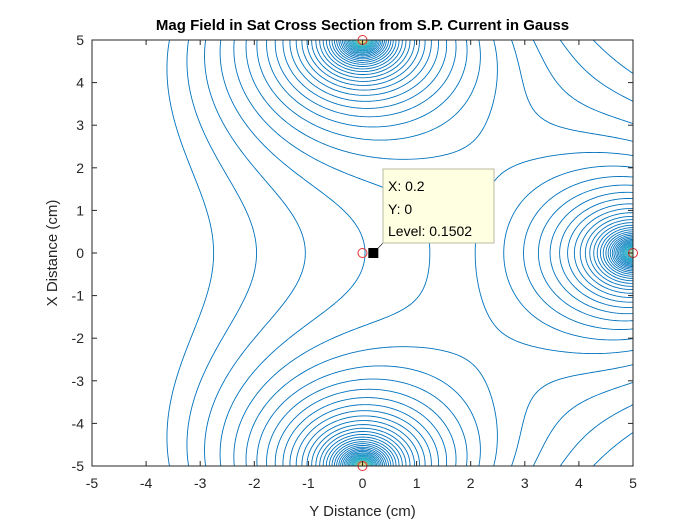  I want to click on y-tick-label: -5, so click(78, 466).